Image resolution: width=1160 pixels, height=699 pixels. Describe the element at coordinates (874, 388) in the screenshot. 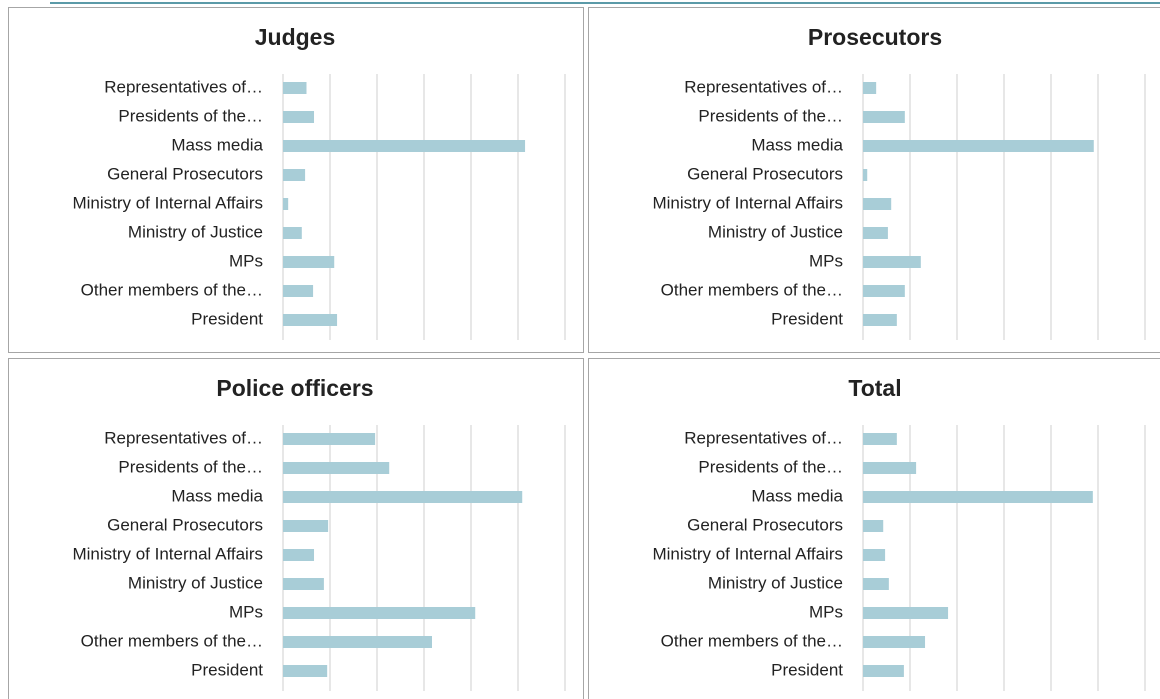

I see `chart-title: Total` at that location.